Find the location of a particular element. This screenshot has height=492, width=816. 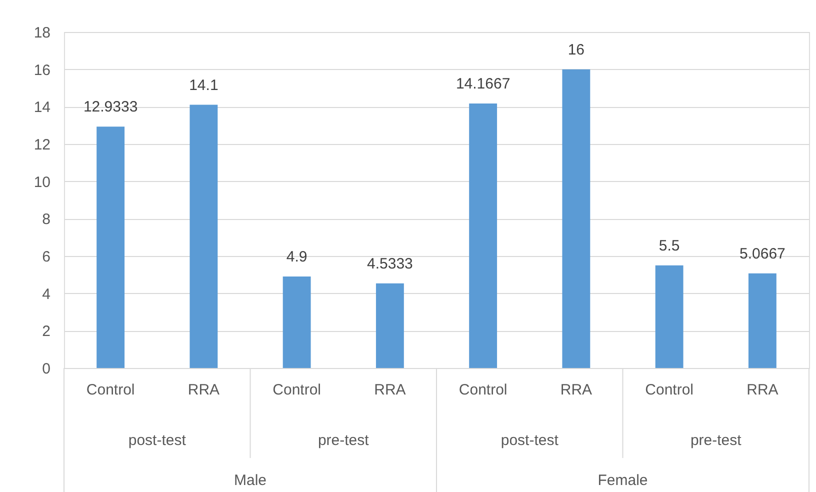

data-label: 5.5 is located at coordinates (669, 245).